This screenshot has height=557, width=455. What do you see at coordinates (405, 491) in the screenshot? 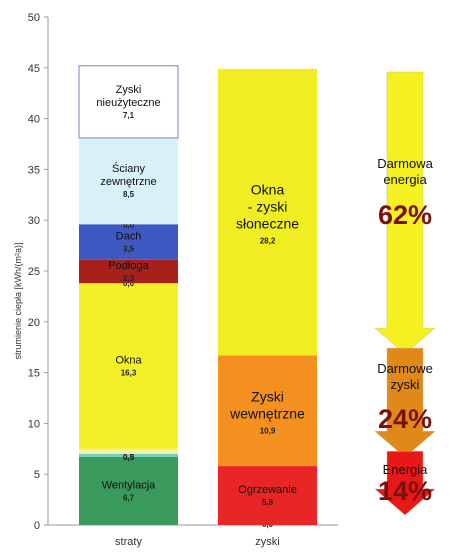
I see `annotation-percent: 14%` at bounding box center [405, 491].